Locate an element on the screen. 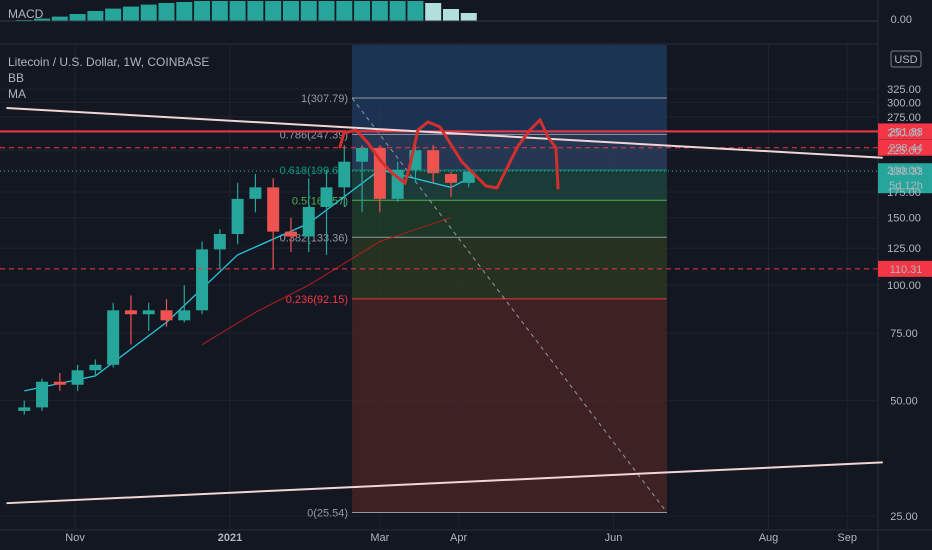 The image size is (932, 550). currency-badge: USD is located at coordinates (905, 60).